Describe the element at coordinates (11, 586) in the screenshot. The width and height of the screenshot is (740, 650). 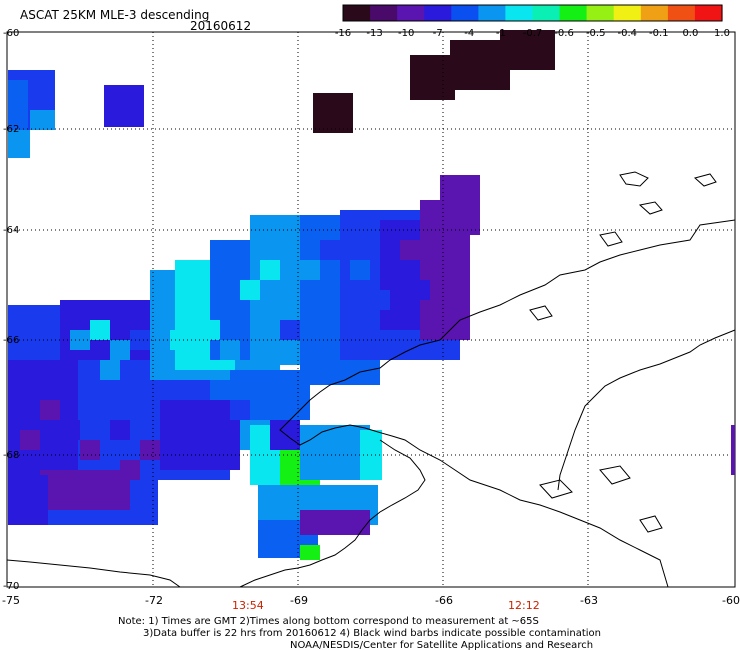
I see `lat-label-70: -70` at that location.